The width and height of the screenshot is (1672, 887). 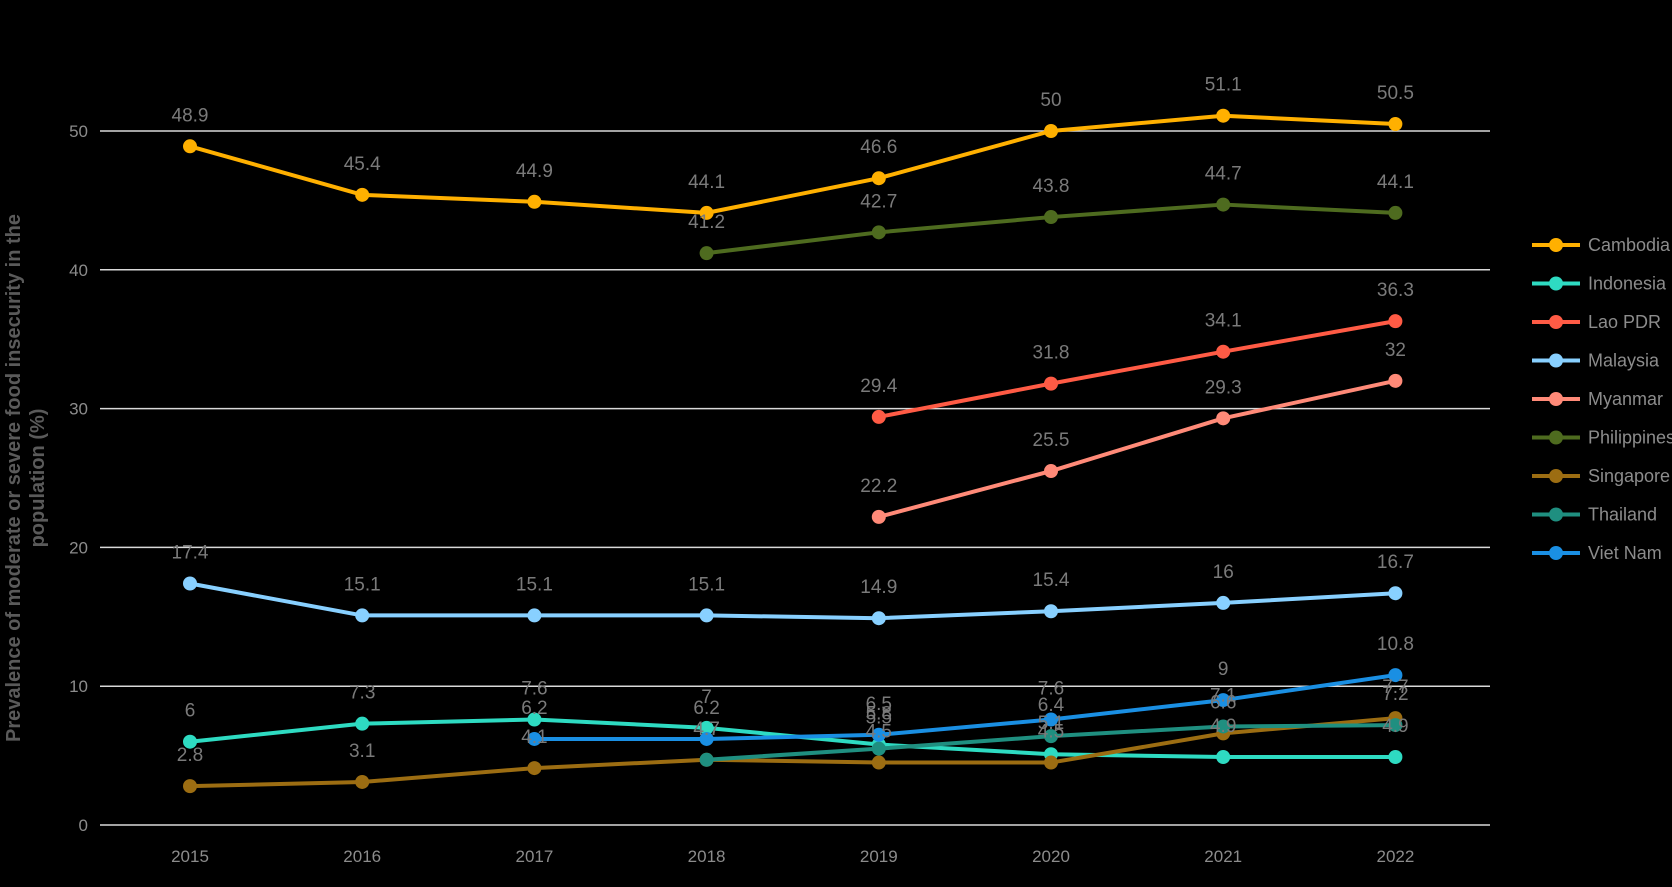 I want to click on data-point-viet-nam-2019, so click(x=878, y=734).